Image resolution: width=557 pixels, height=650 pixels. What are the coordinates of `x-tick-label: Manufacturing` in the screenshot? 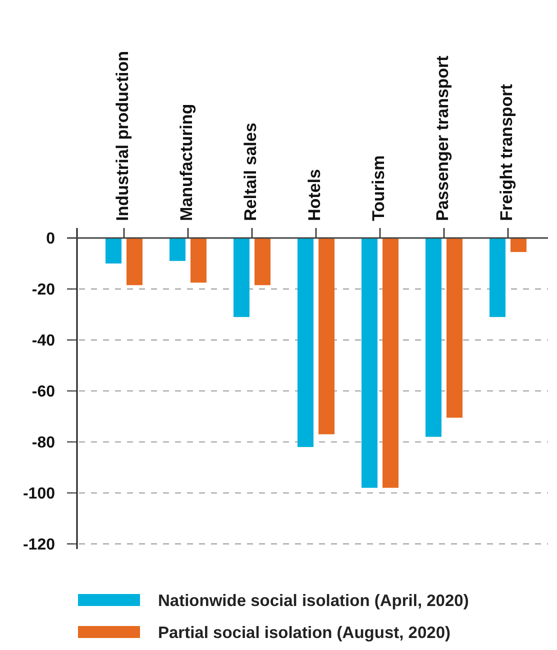 It's located at (186, 162).